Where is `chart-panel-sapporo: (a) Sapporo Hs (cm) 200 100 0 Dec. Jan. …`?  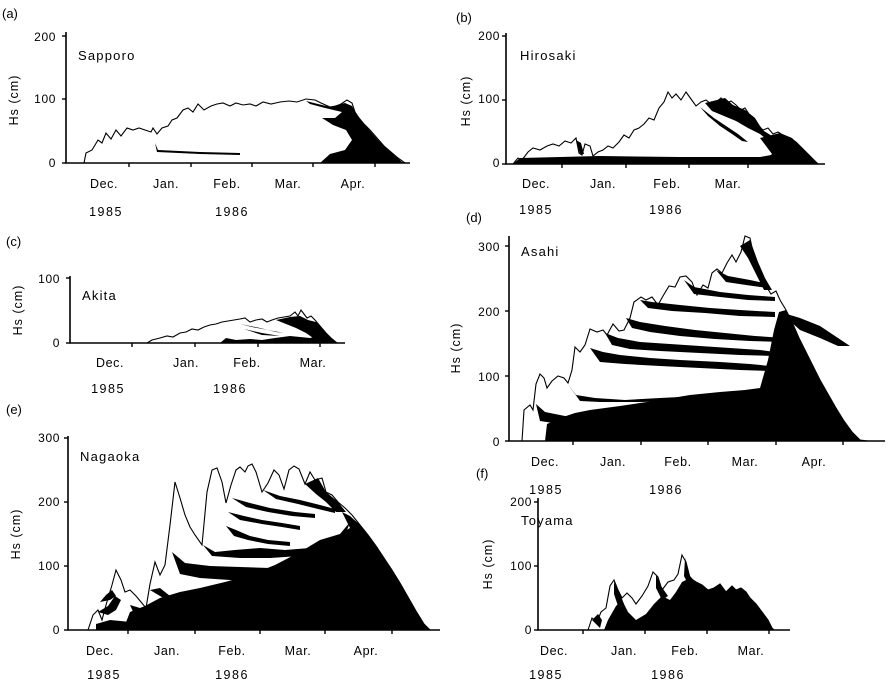
chart-panel-sapporo: (a) Sapporo Hs (cm) 200 100 0 Dec. Jan. … is located at coordinates (206, 112).